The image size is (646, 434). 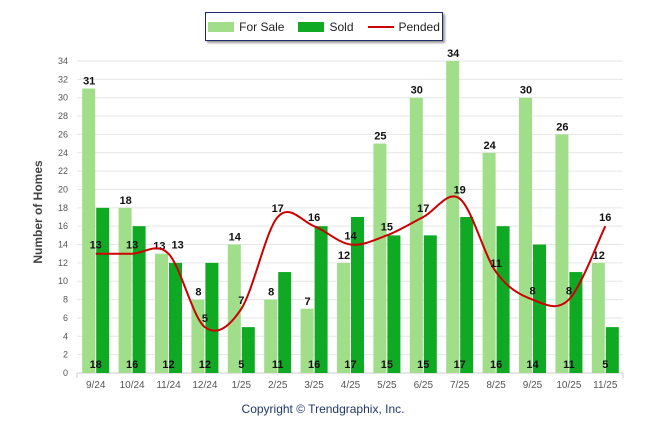 What do you see at coordinates (569, 365) in the screenshot?
I see `sold-label: 11` at bounding box center [569, 365].